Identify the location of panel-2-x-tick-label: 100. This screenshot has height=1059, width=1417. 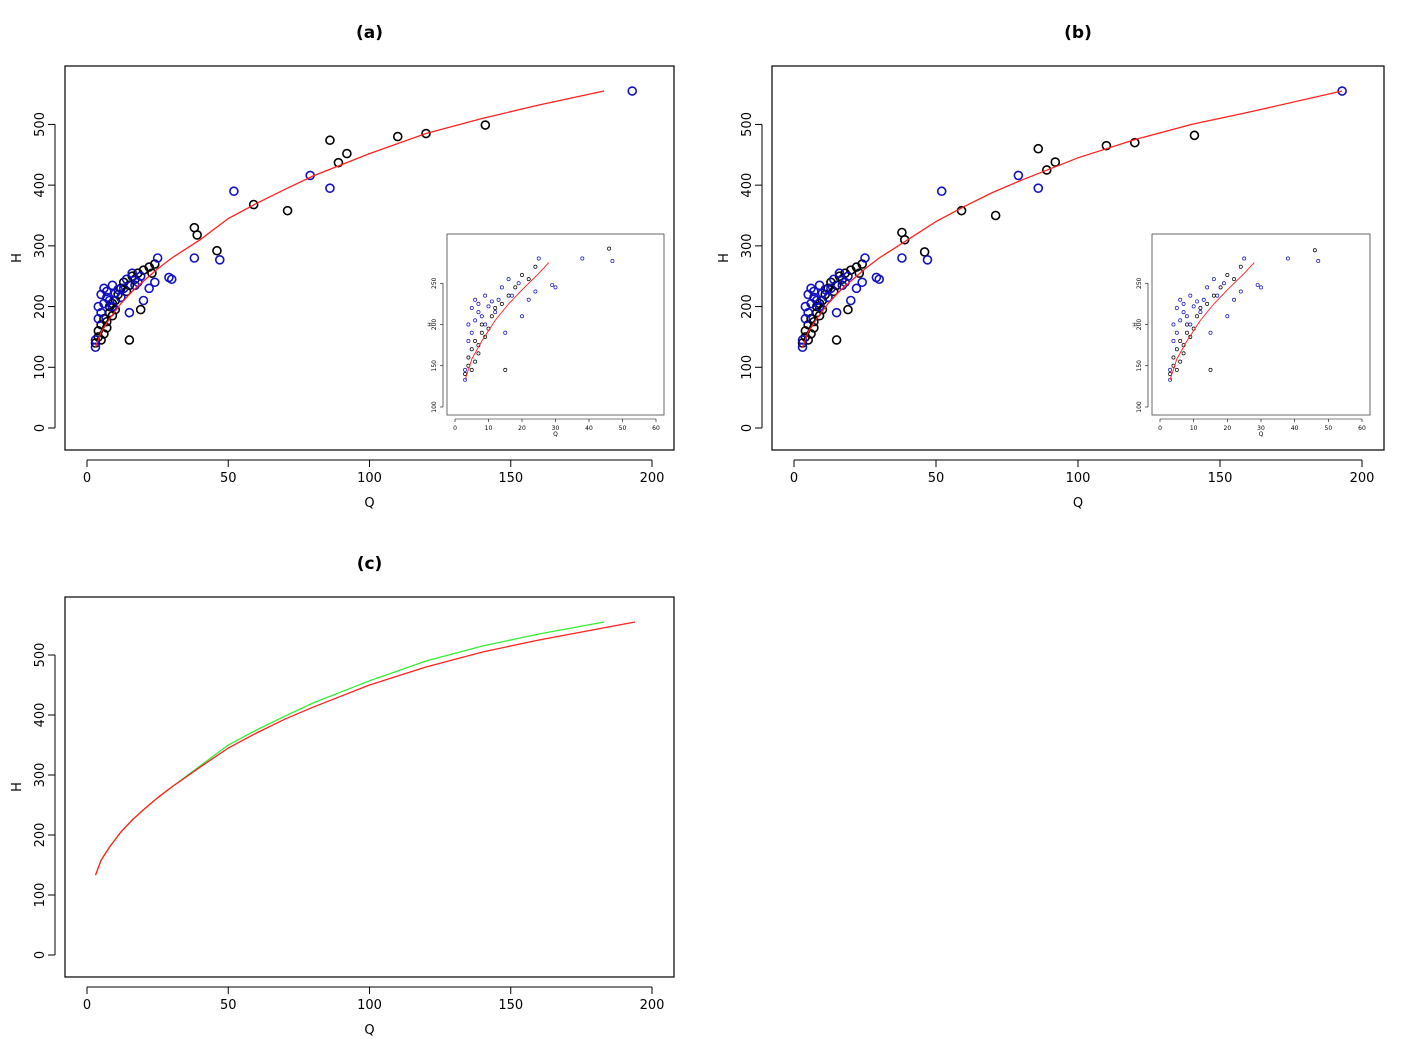
(1078, 478).